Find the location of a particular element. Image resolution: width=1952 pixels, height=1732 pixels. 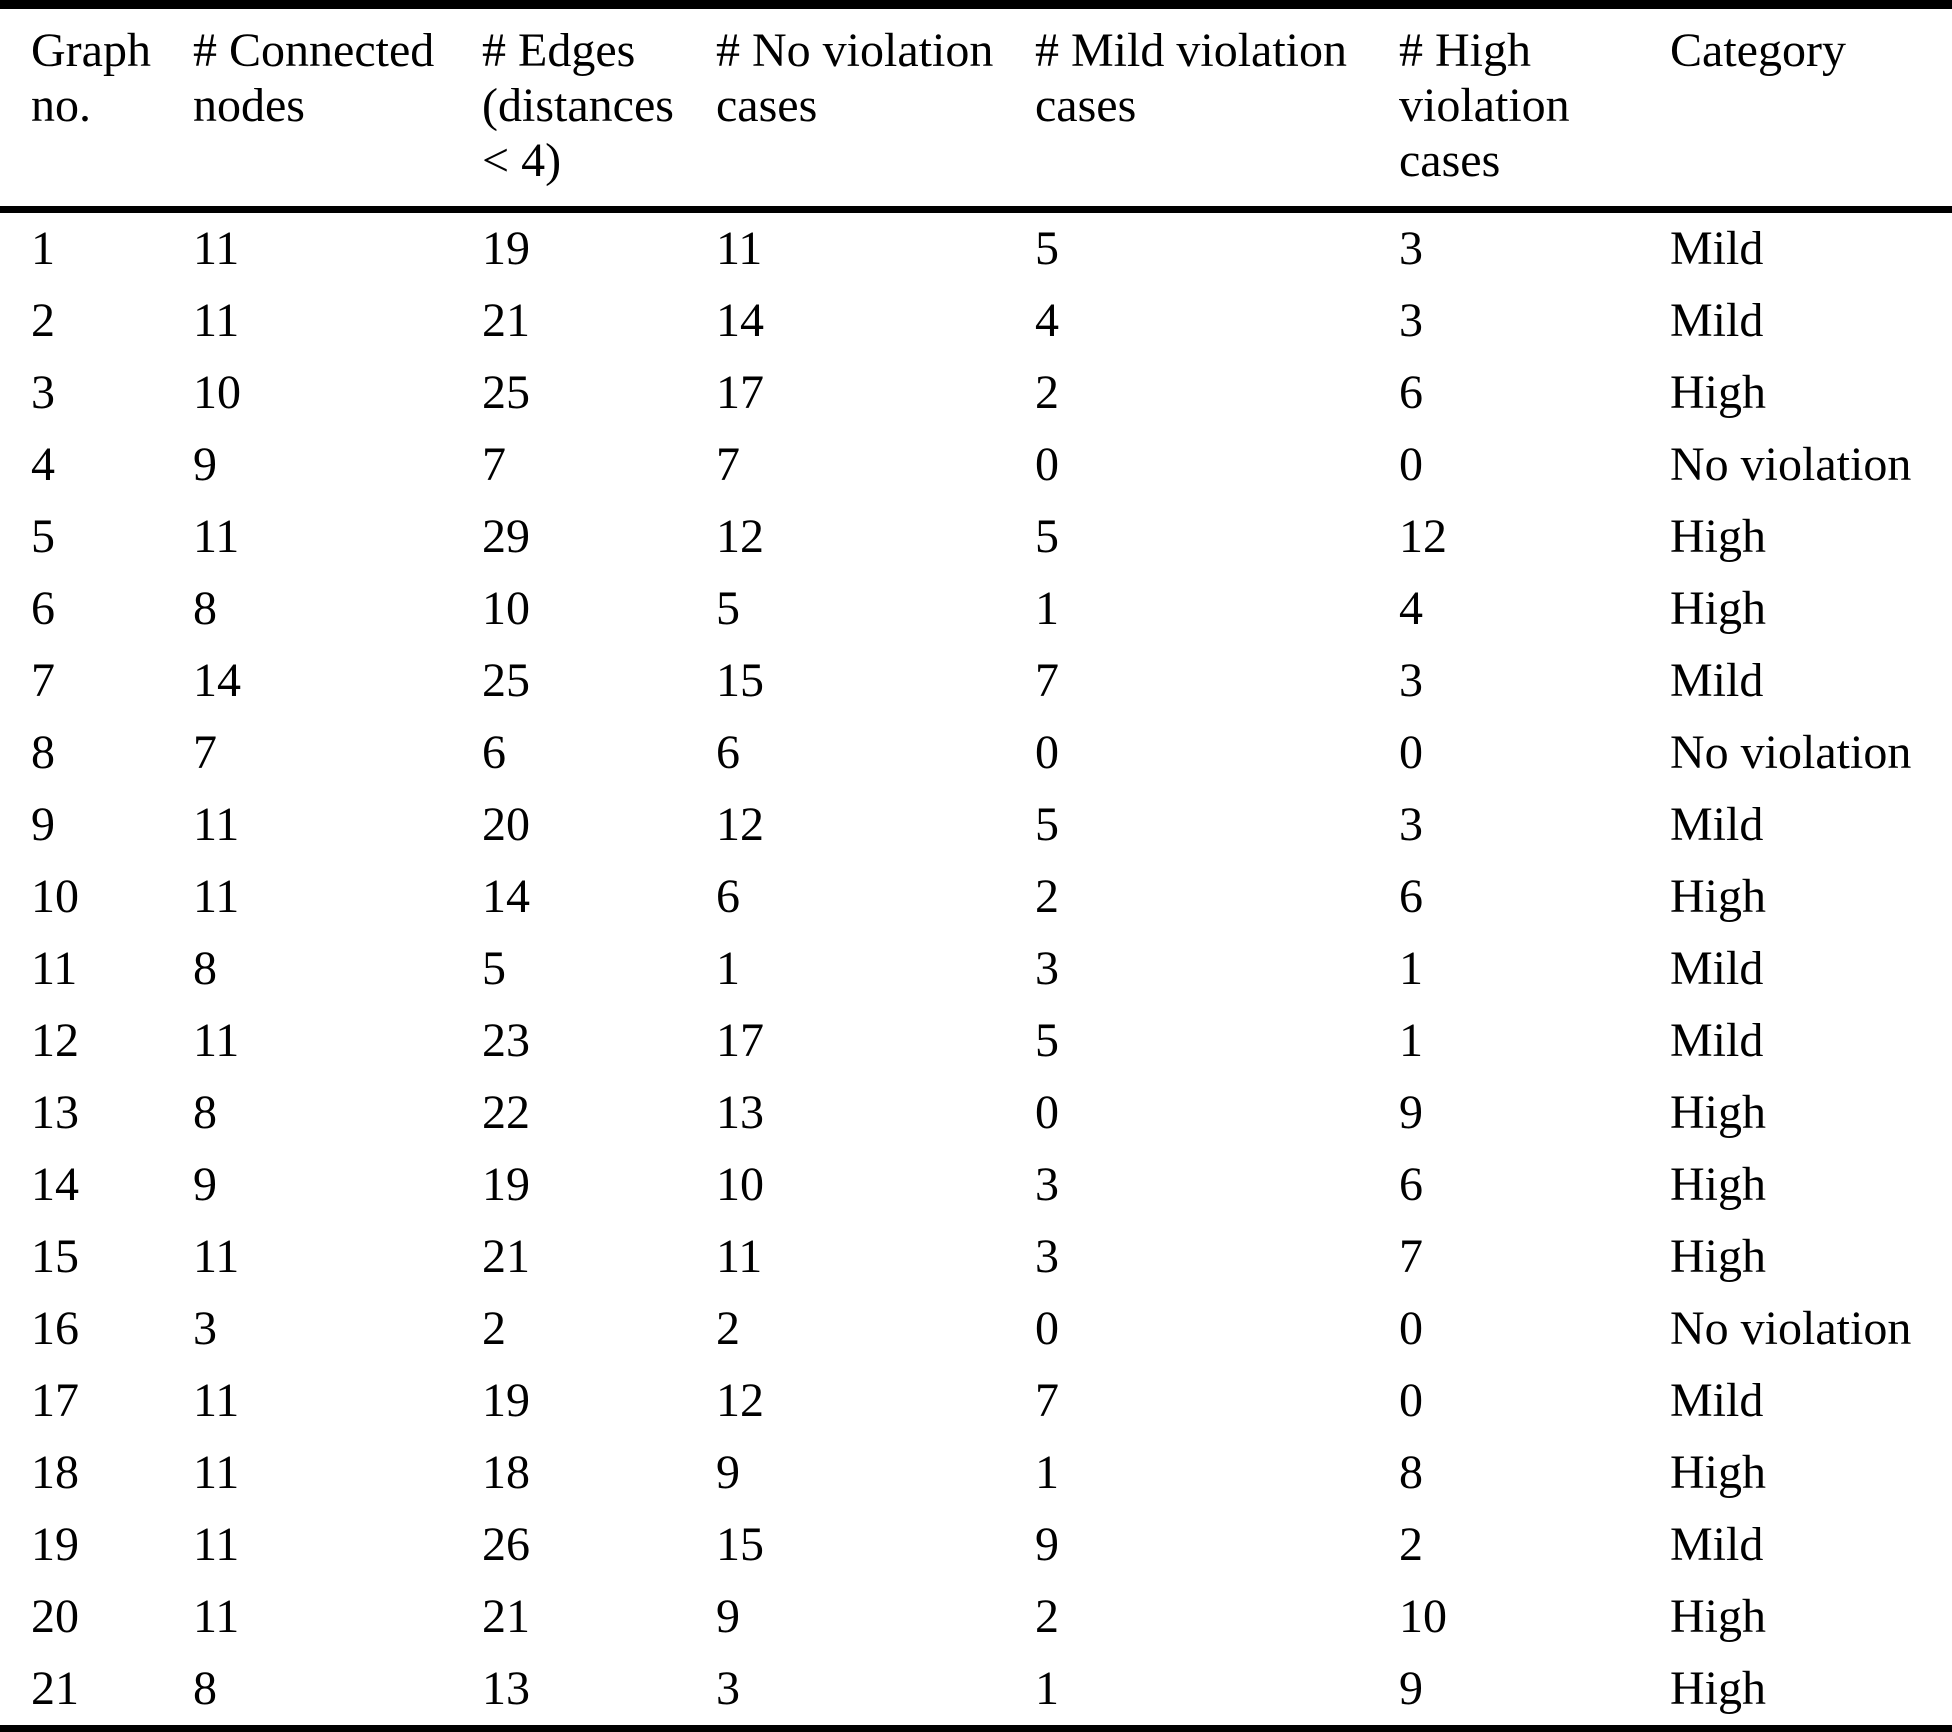

cell-graph-no: 15 is located at coordinates (55, 1256).